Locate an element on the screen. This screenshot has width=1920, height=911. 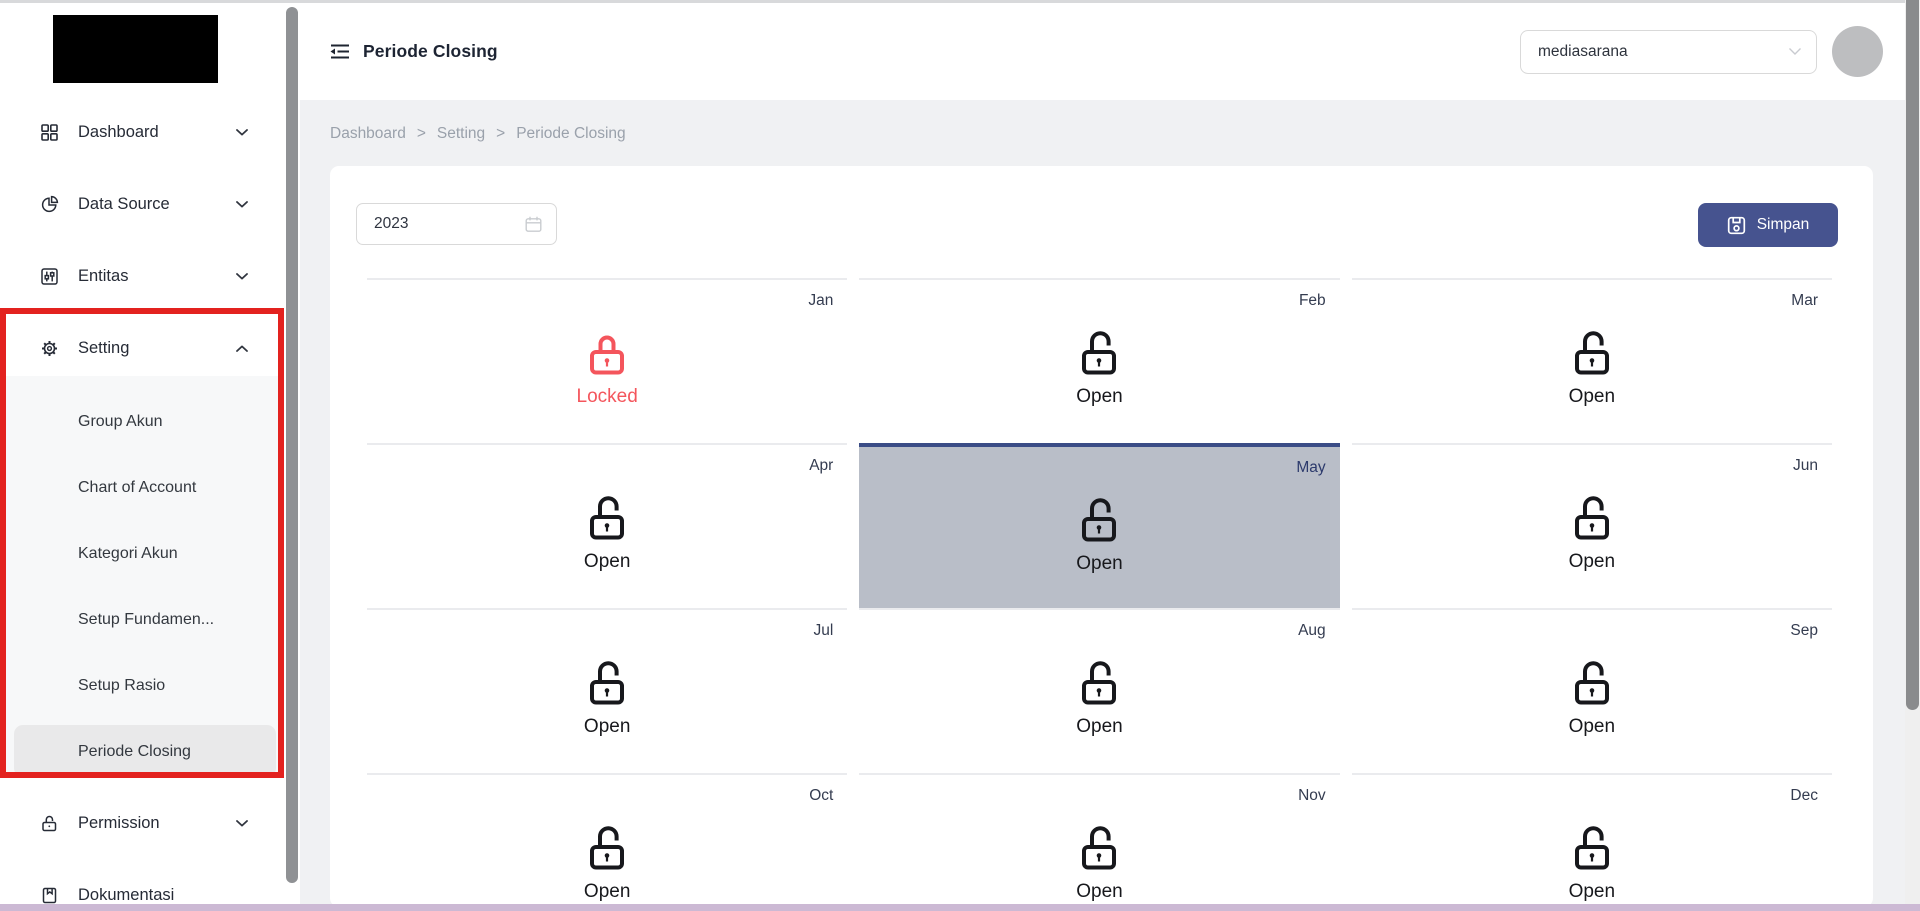
sidebar-subitem-label: Periode Closing is located at coordinates (134, 751).